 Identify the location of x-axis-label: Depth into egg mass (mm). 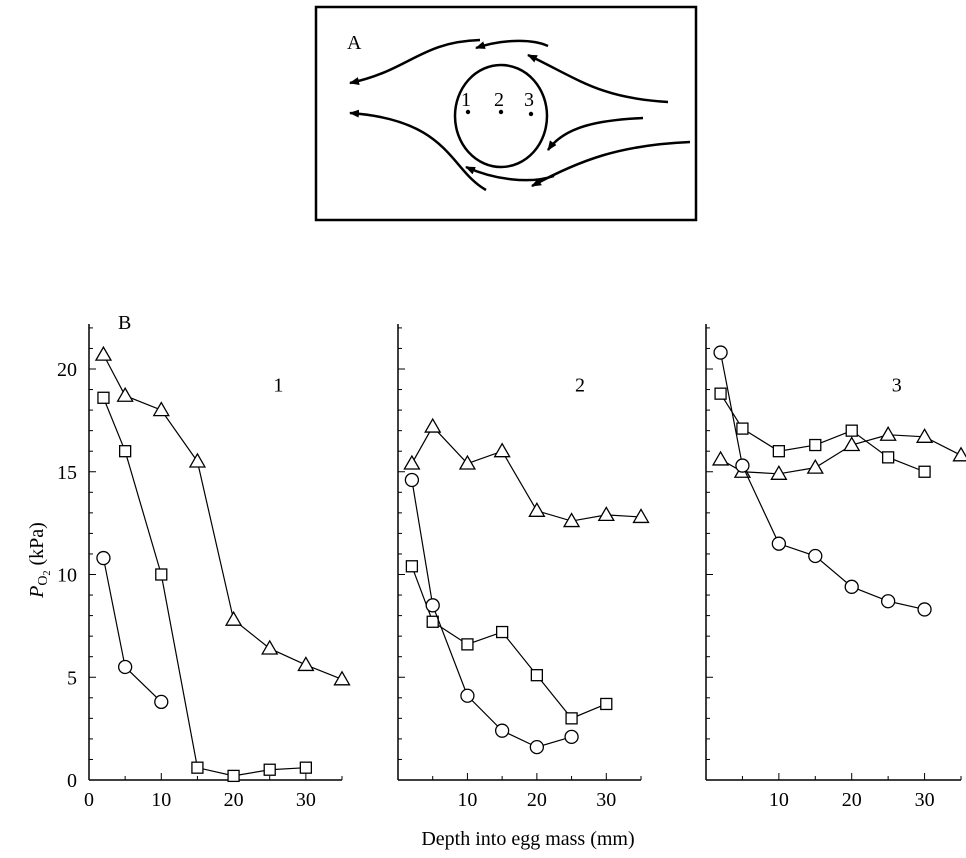
(527, 839).